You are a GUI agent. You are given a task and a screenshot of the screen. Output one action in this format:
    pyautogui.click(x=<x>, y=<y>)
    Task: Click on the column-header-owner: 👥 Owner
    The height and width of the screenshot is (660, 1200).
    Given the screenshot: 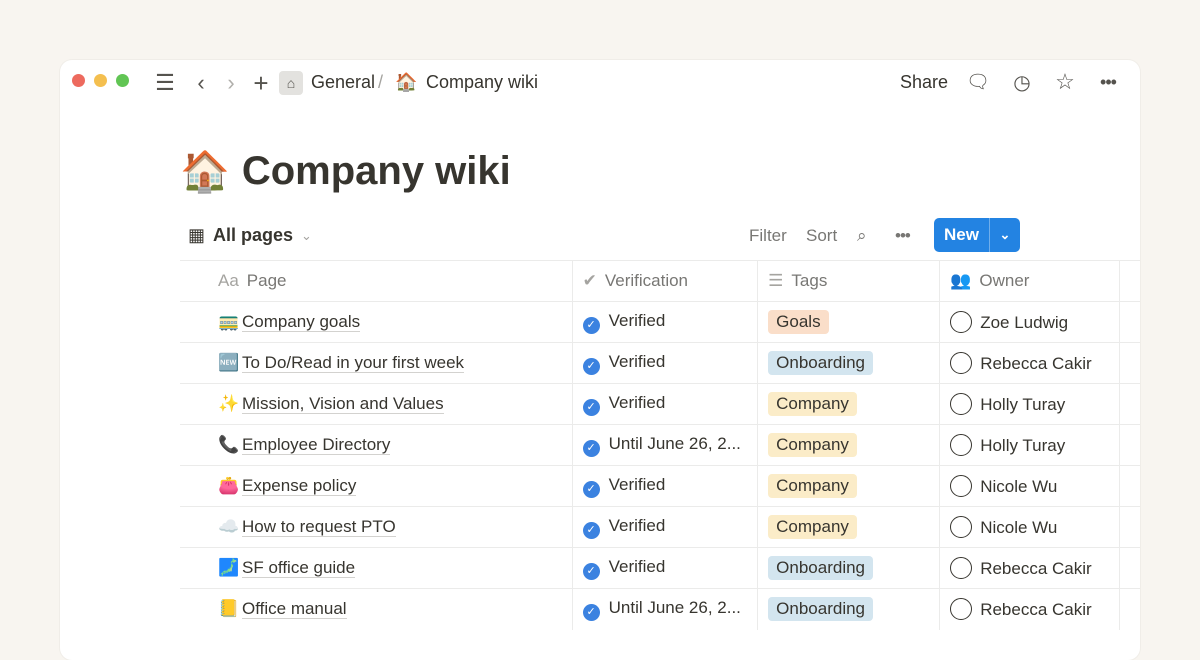 What is the action you would take?
    pyautogui.click(x=1029, y=281)
    